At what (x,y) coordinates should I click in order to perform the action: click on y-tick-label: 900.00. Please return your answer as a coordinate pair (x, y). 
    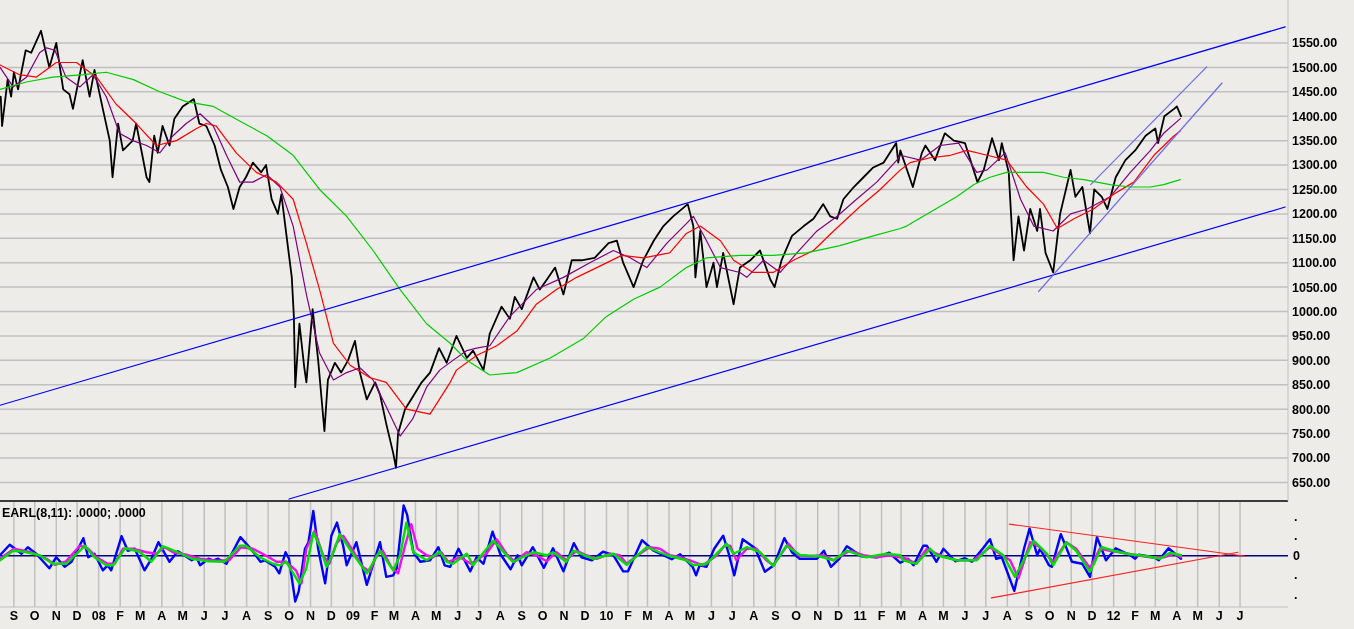
    Looking at the image, I should click on (1311, 360).